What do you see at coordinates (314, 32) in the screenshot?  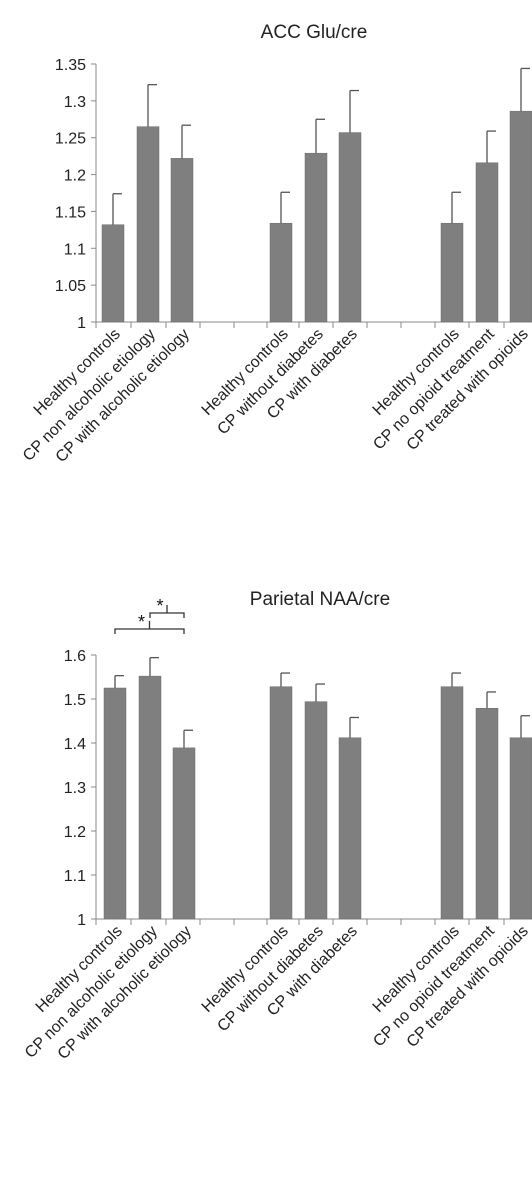 I see `chart-title: ACC Glu/cre` at bounding box center [314, 32].